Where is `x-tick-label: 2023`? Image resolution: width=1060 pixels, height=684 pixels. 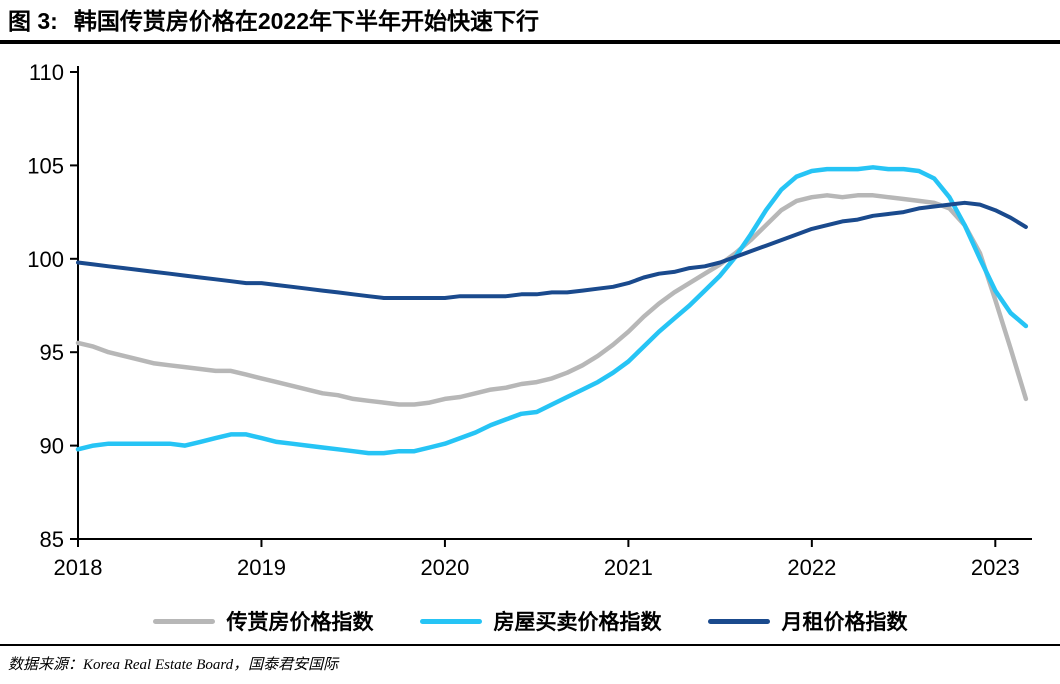 x-tick-label: 2023 is located at coordinates (995, 567).